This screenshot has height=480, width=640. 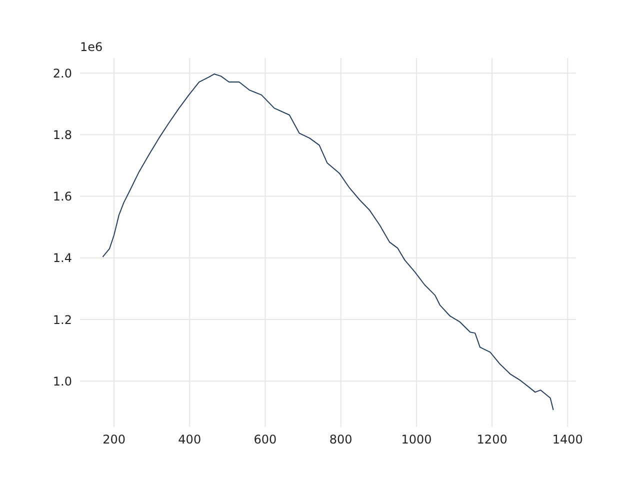 I want to click on y-tick-label: 1.8, so click(x=62, y=135).